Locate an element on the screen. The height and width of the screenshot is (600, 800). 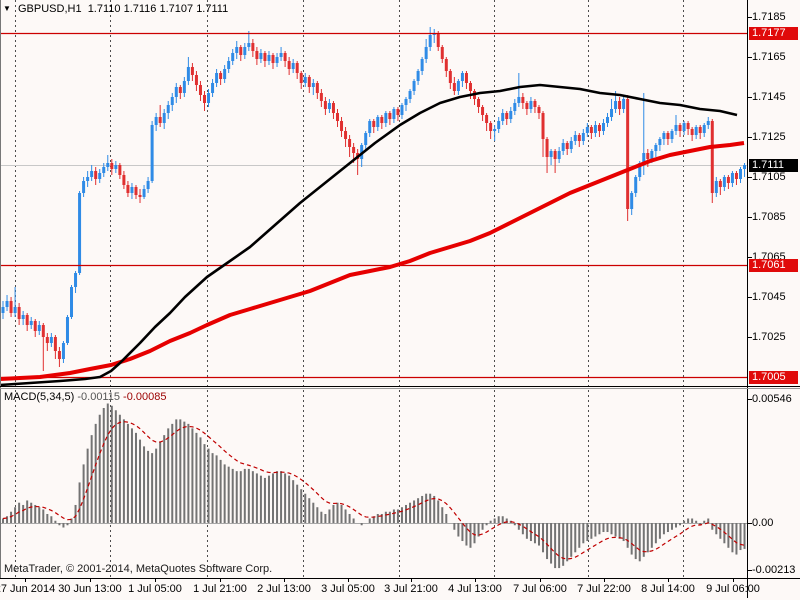
symbol-dropdown-icon: ▼ is located at coordinates (7, 8).